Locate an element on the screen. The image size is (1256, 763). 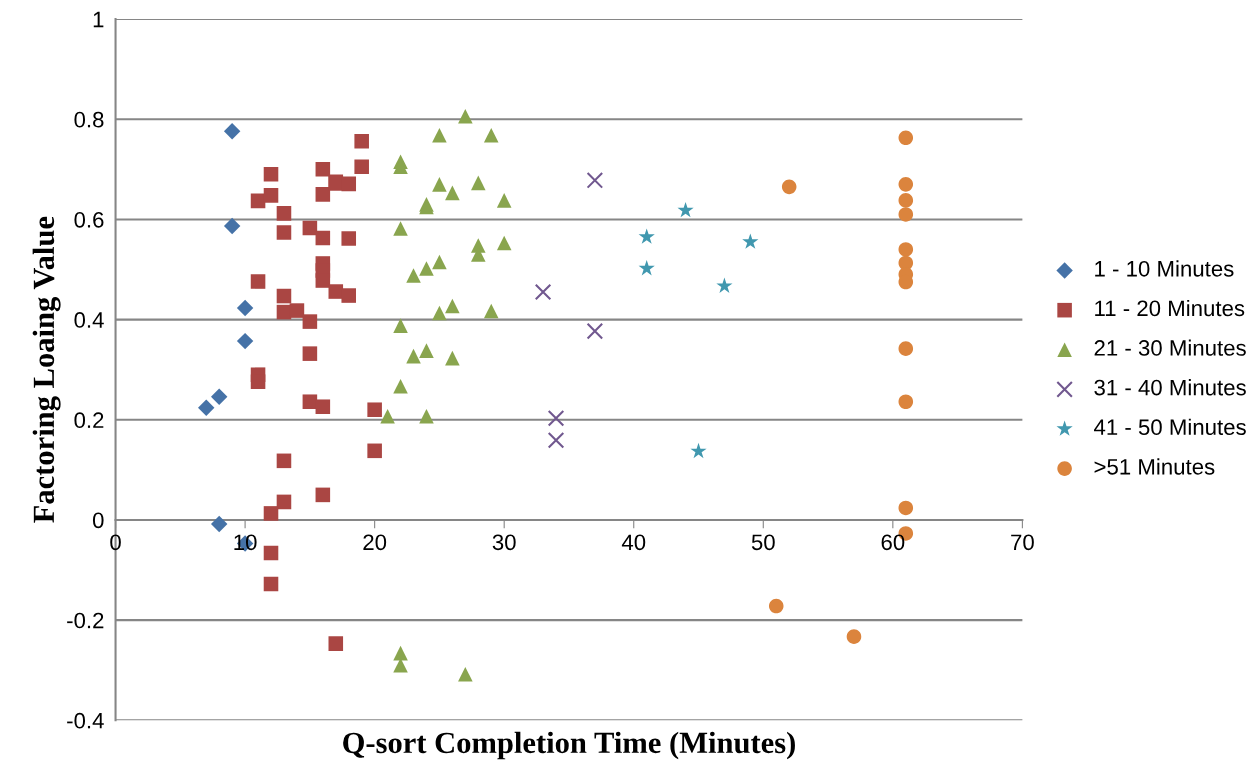
x-tick-label: 60 is located at coordinates (893, 542).